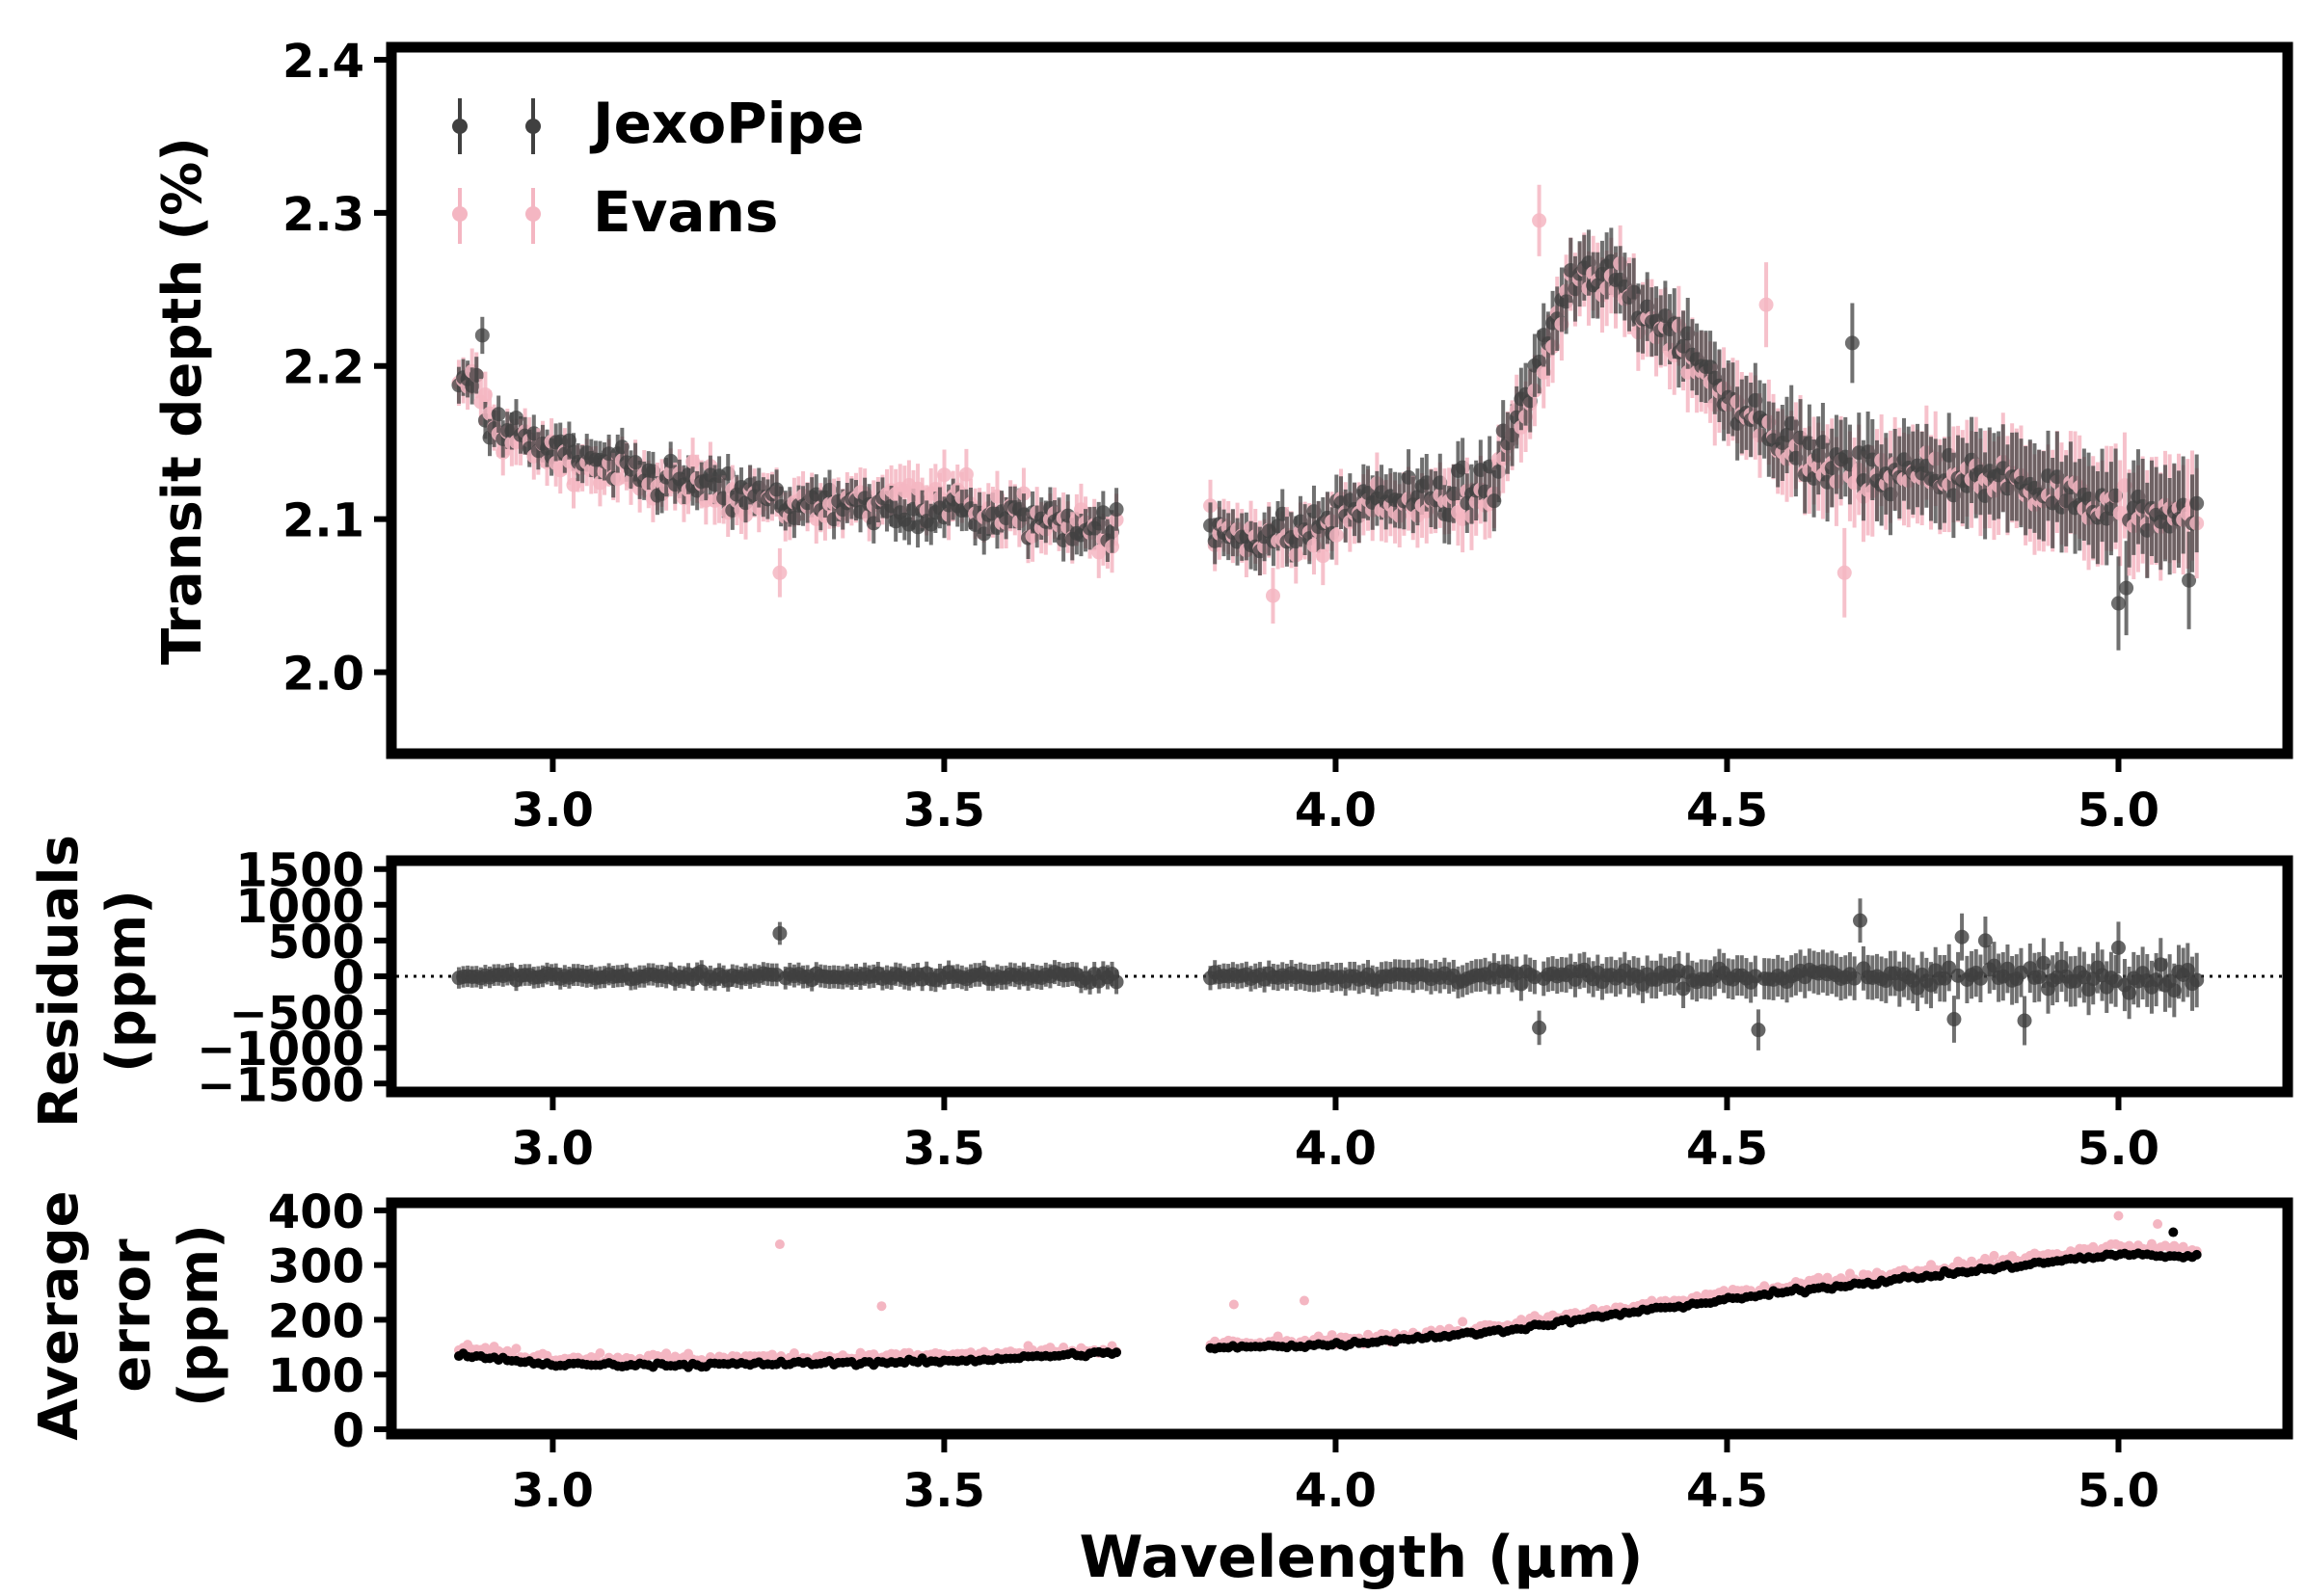  I want to click on x-tick-label-2-0: 3.0, so click(553, 1491).